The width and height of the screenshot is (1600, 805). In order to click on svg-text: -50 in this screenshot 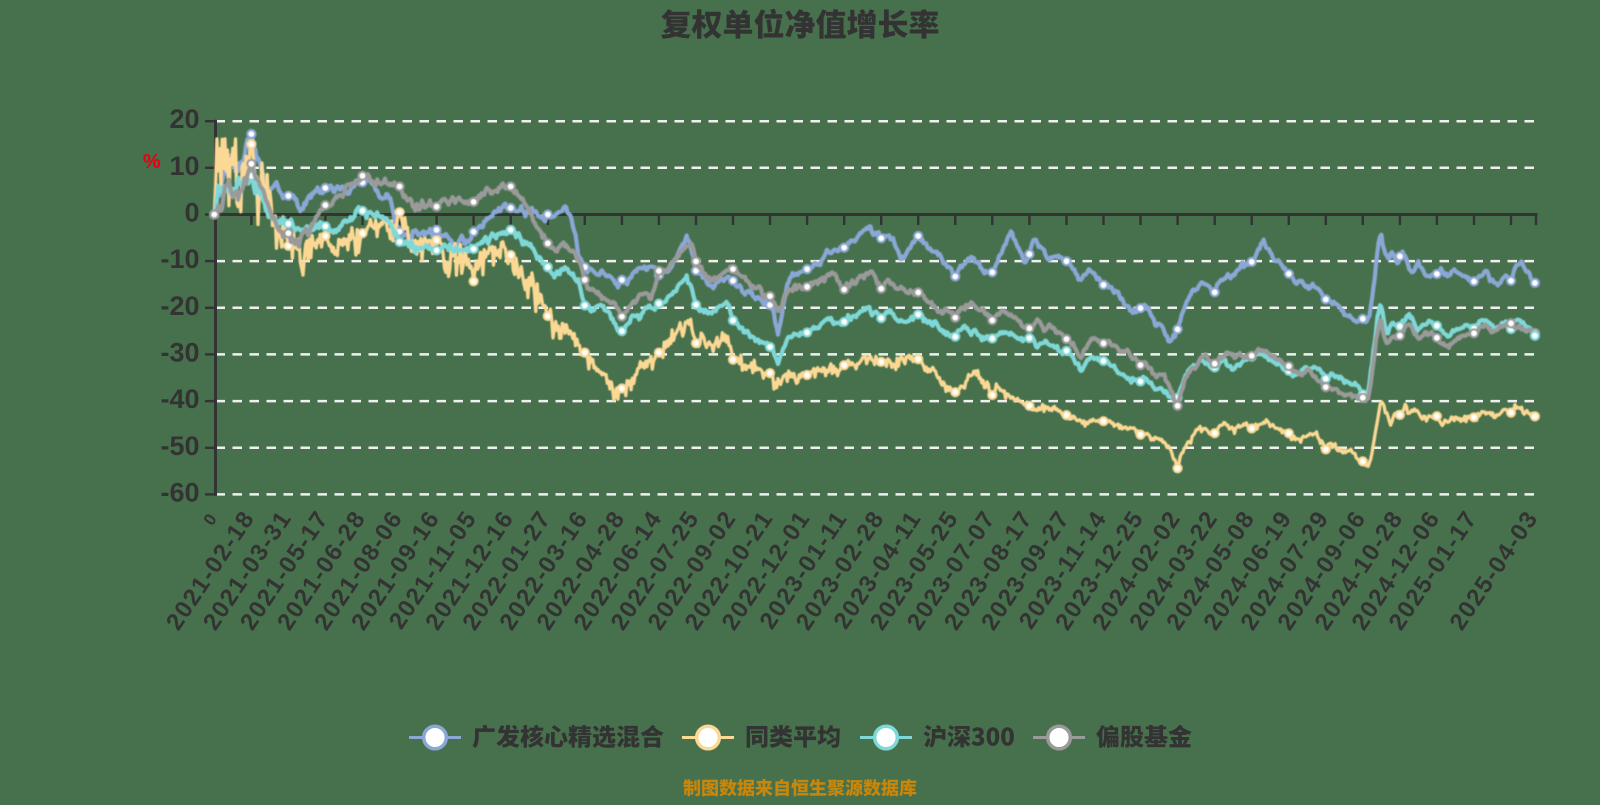, I will do `click(179, 446)`.